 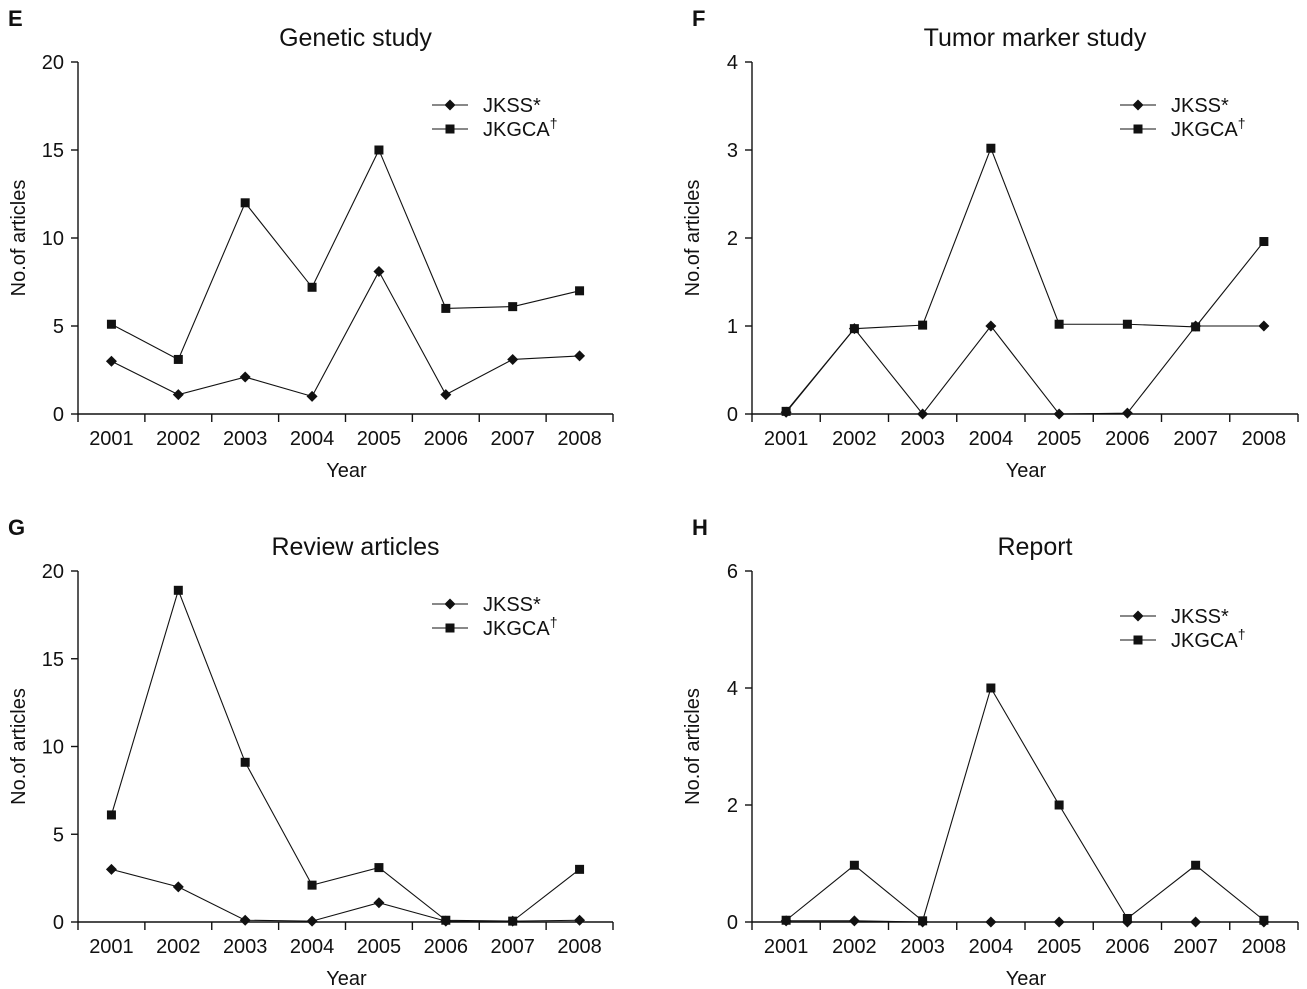 What do you see at coordinates (732, 151) in the screenshot?
I see `y-tick-label: 3` at bounding box center [732, 151].